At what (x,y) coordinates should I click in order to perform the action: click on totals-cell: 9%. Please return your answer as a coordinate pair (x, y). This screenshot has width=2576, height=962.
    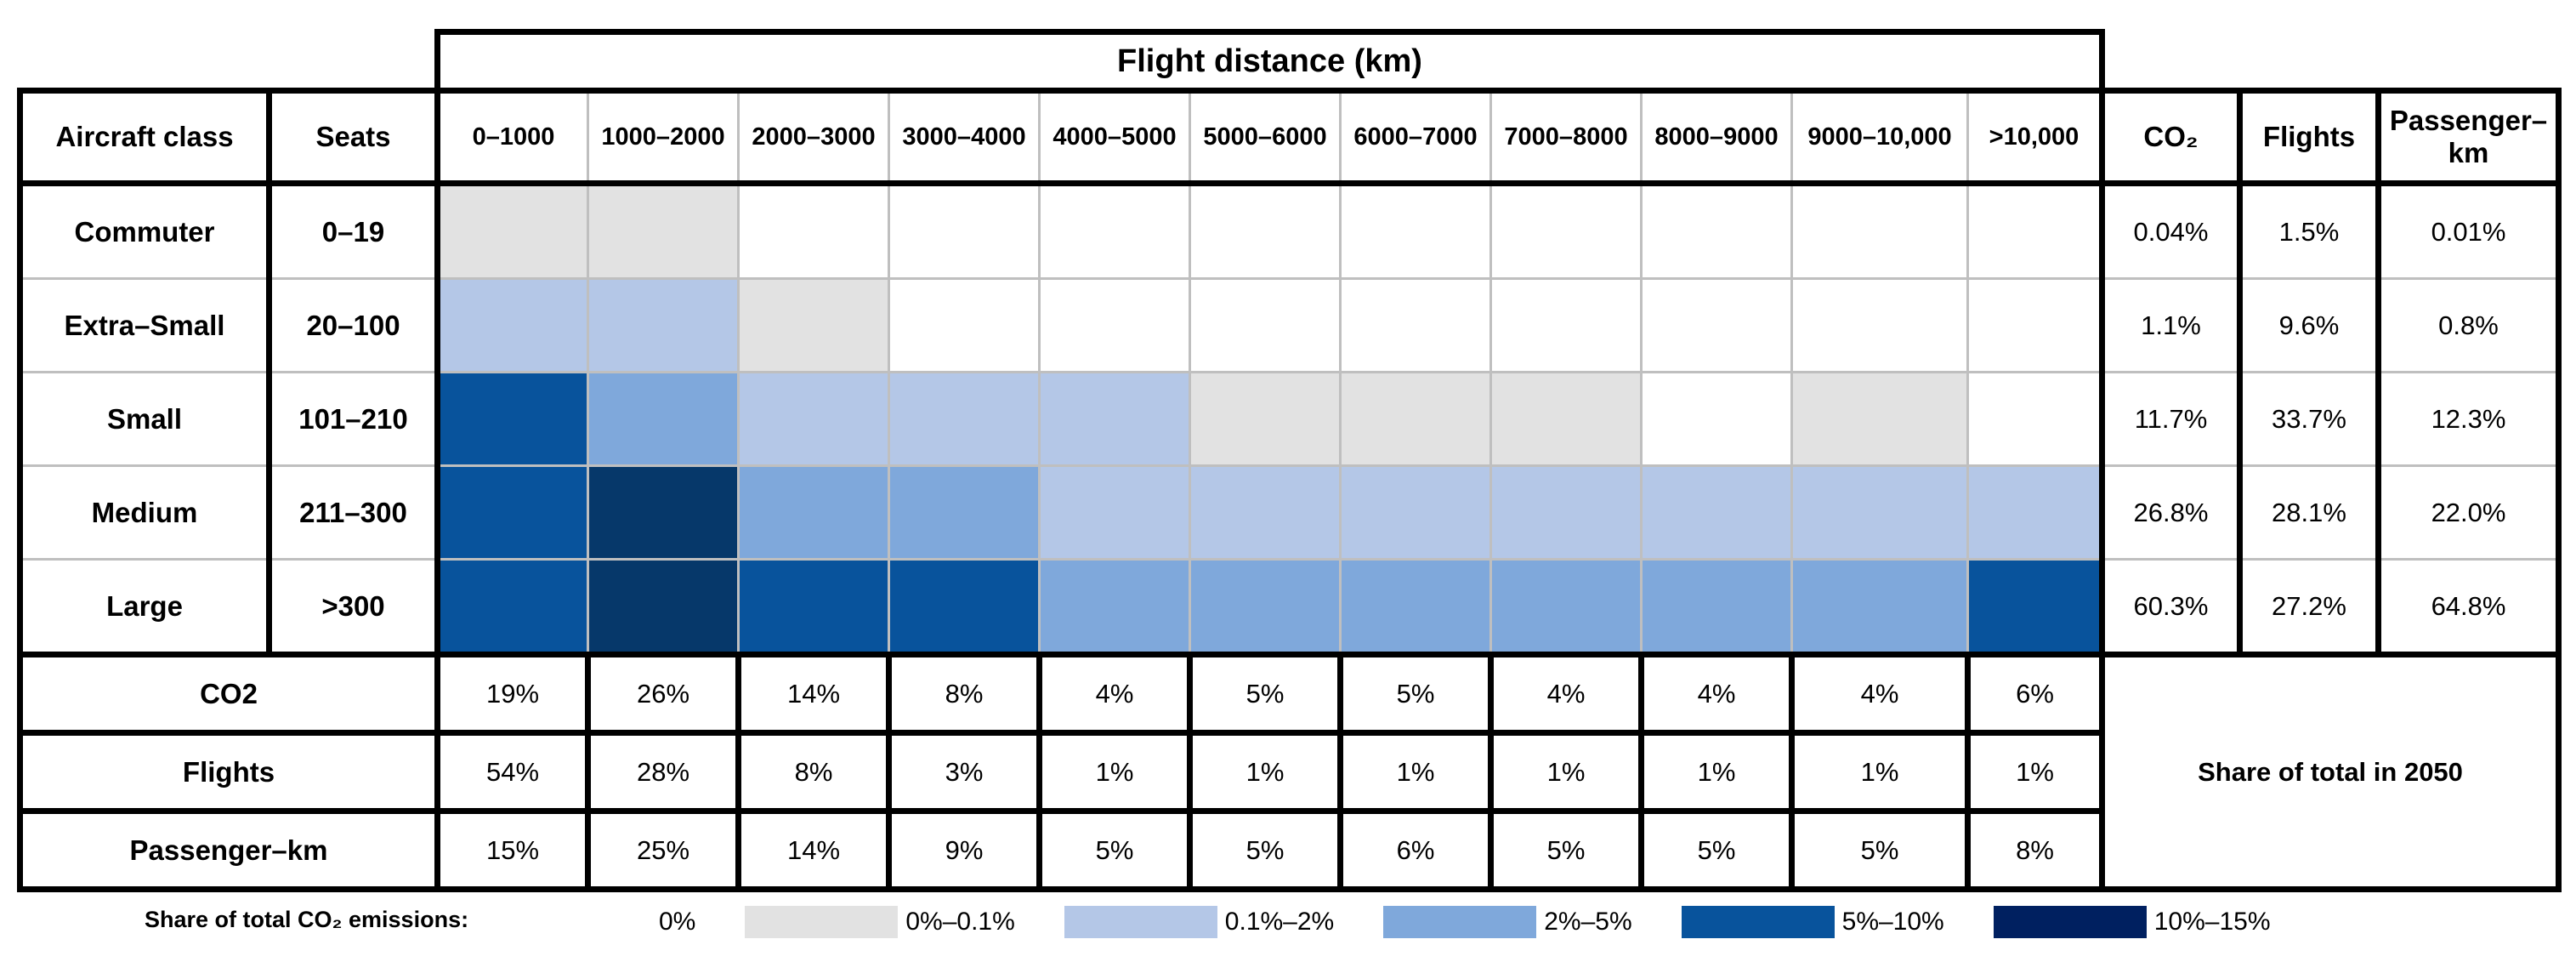
    Looking at the image, I should click on (964, 850).